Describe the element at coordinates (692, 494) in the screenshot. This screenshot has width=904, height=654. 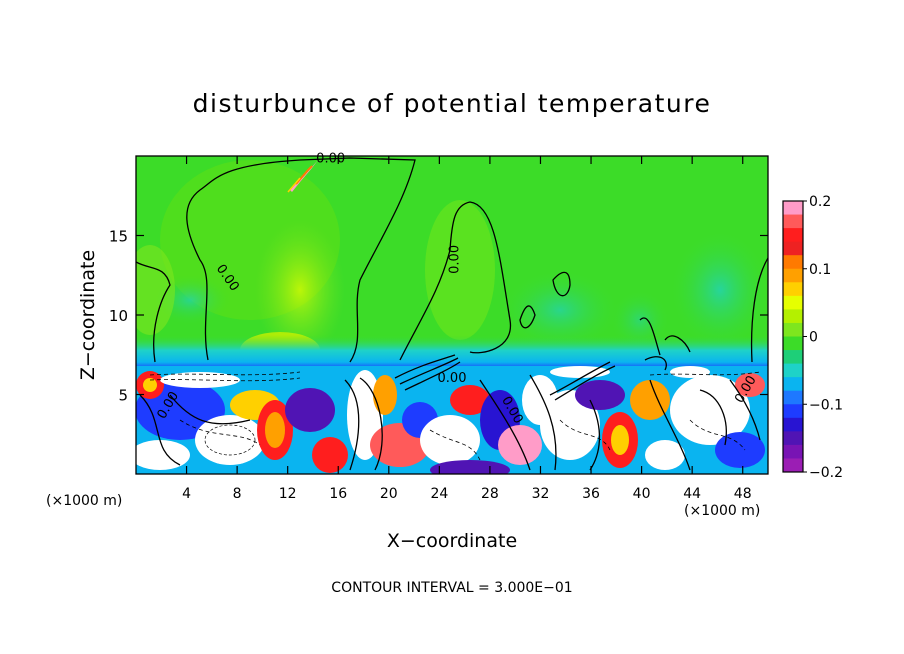
I see `x-tick-label: 44` at that location.